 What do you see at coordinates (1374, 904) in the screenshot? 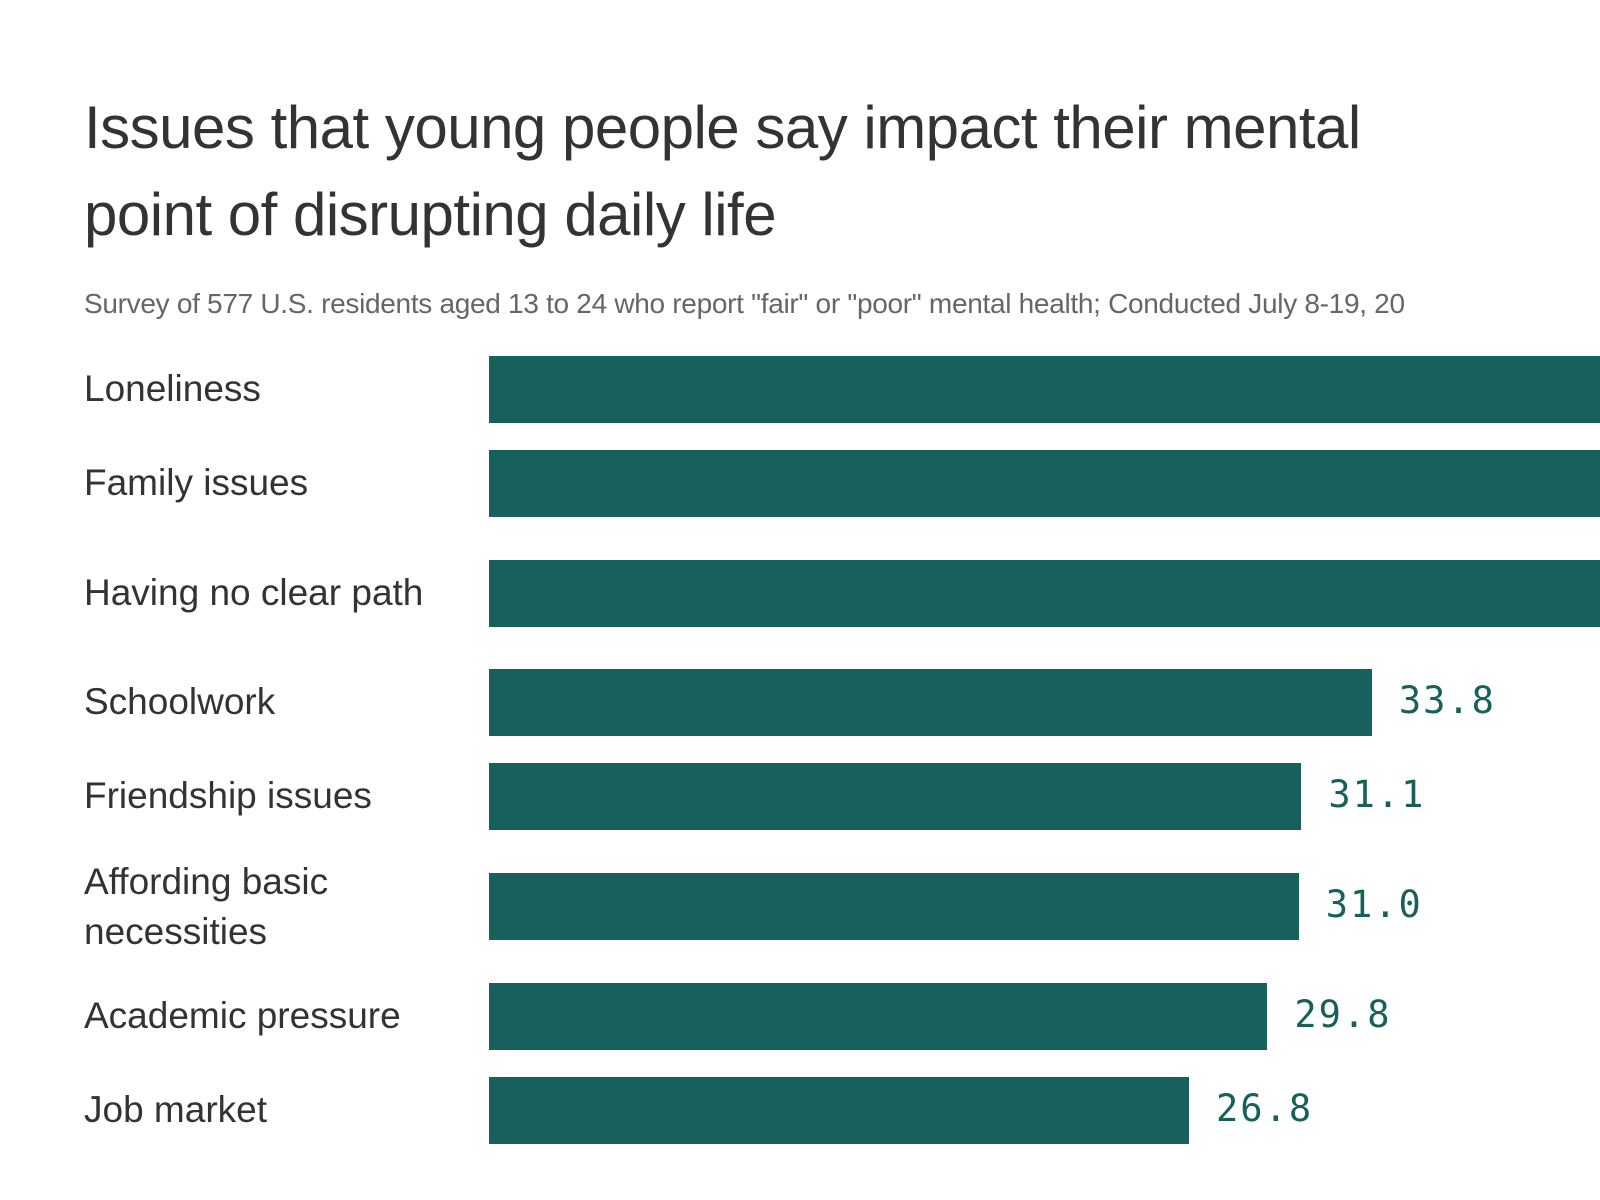
I see `value-label: 31.0` at bounding box center [1374, 904].